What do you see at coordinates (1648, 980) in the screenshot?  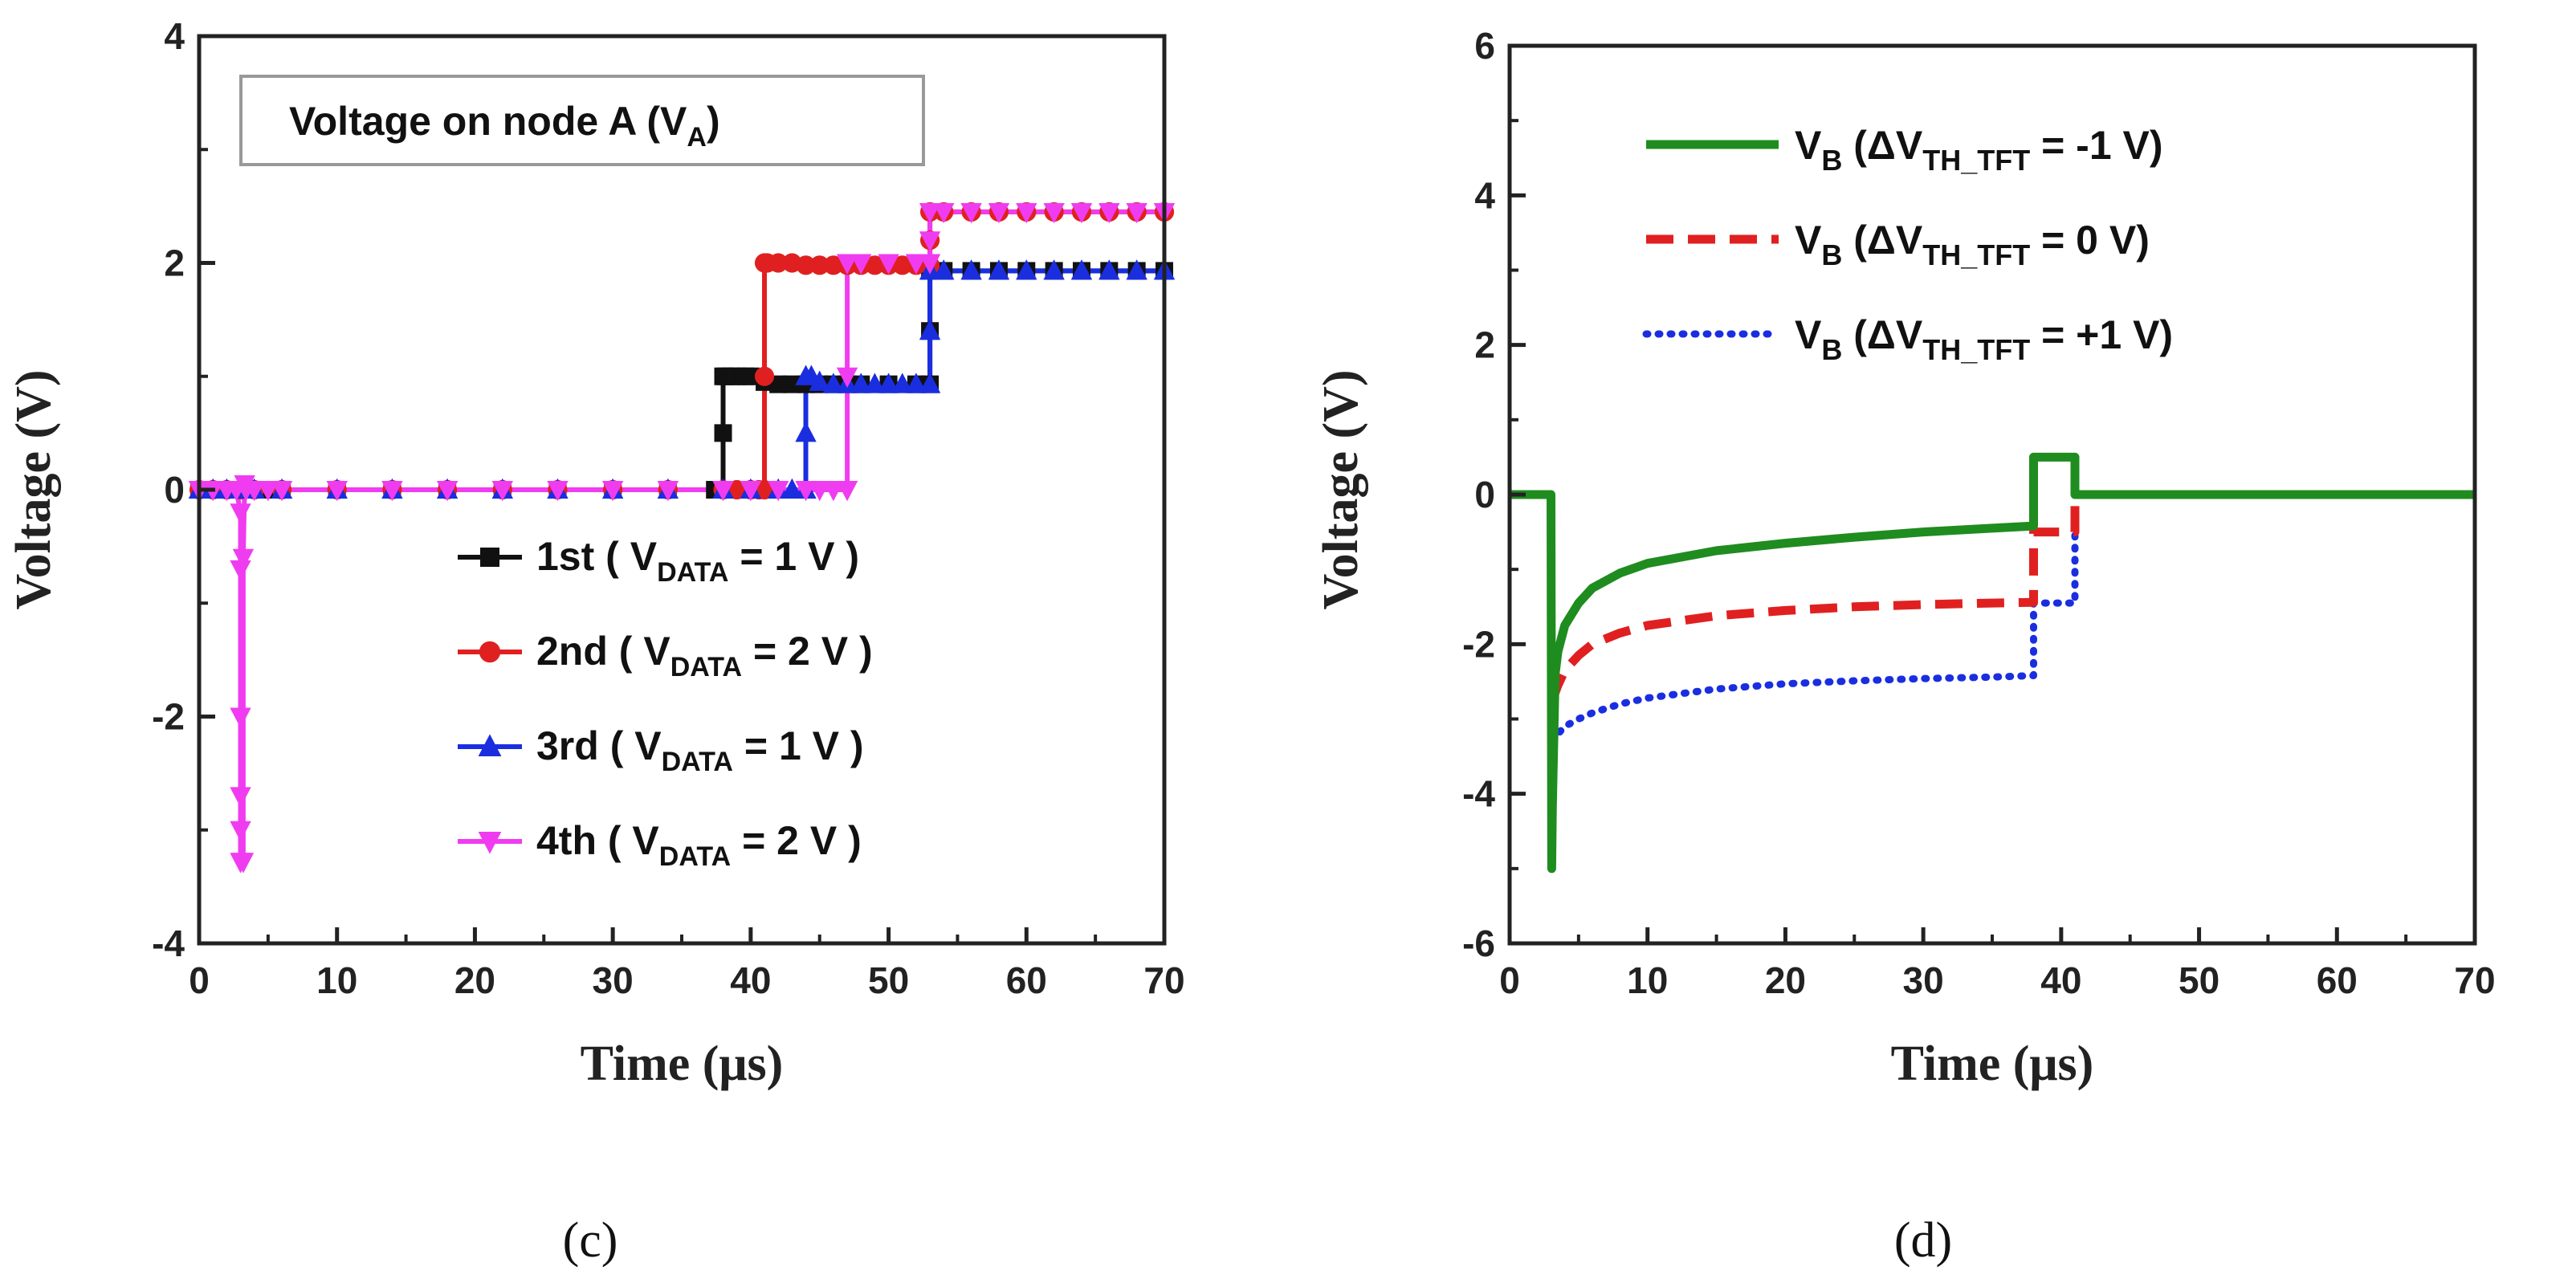 I see `x-tick-label: 10` at bounding box center [1648, 980].